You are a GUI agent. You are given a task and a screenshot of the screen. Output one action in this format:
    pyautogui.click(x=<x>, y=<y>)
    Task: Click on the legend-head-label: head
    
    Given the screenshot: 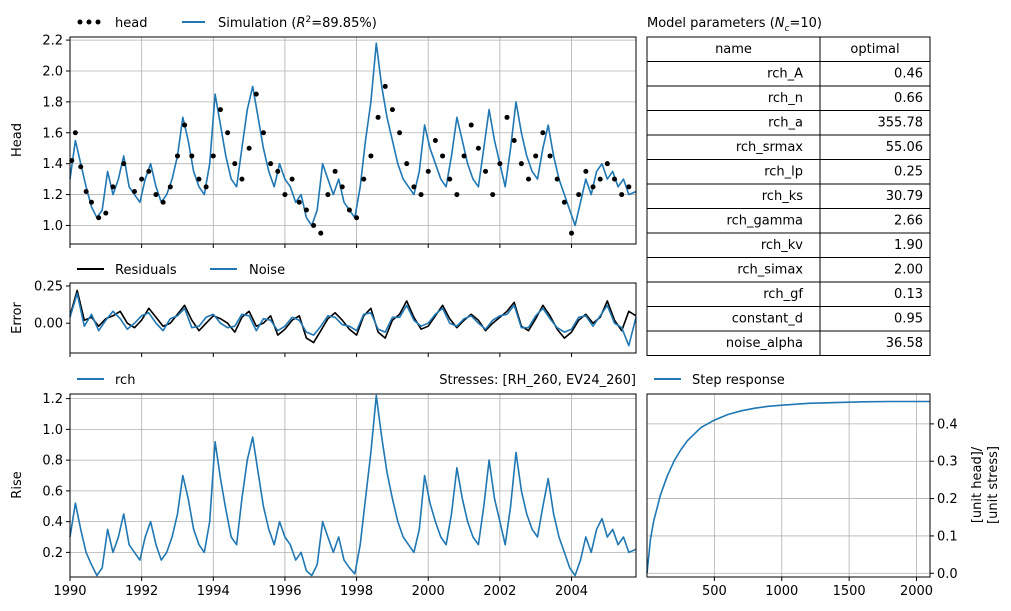 What is the action you would take?
    pyautogui.click(x=131, y=23)
    